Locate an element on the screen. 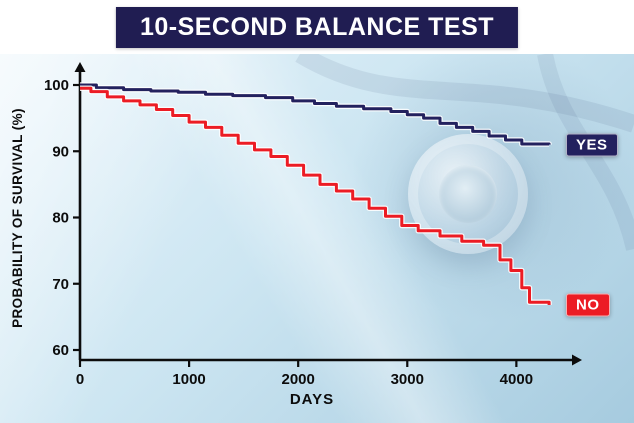 This screenshot has width=634, height=423. chart-title-banner: 10-SECOND BALANCE TEST is located at coordinates (317, 27).